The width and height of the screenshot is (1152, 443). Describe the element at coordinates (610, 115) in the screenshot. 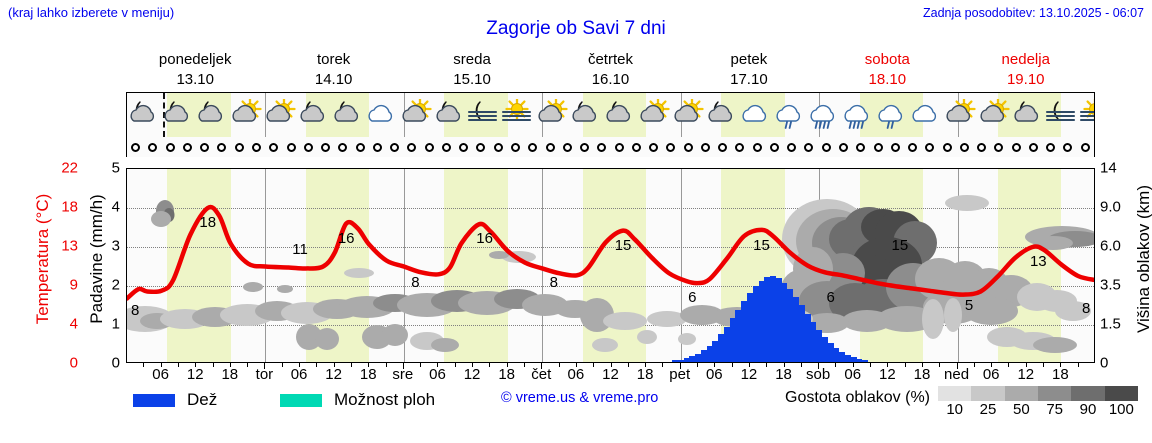

I see `weather-icon-row` at that location.